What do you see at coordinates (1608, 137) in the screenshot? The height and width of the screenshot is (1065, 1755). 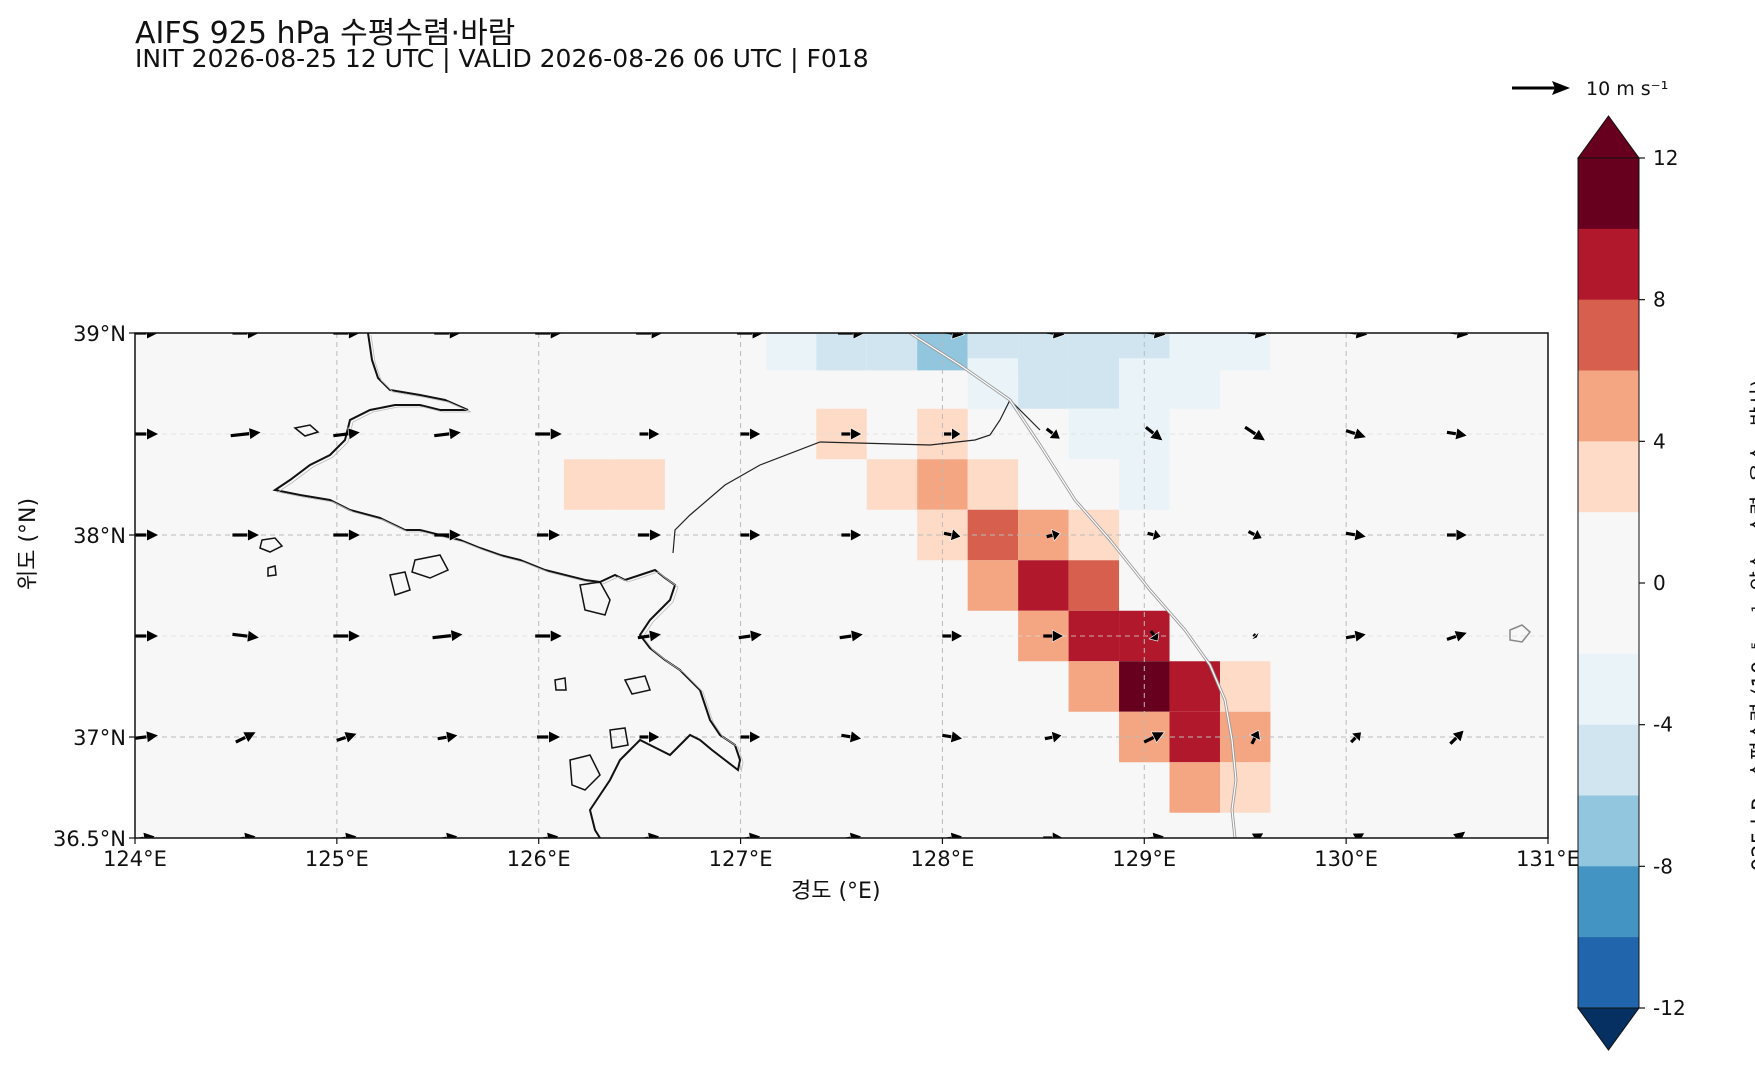 I see `colorbar-extend-max` at bounding box center [1608, 137].